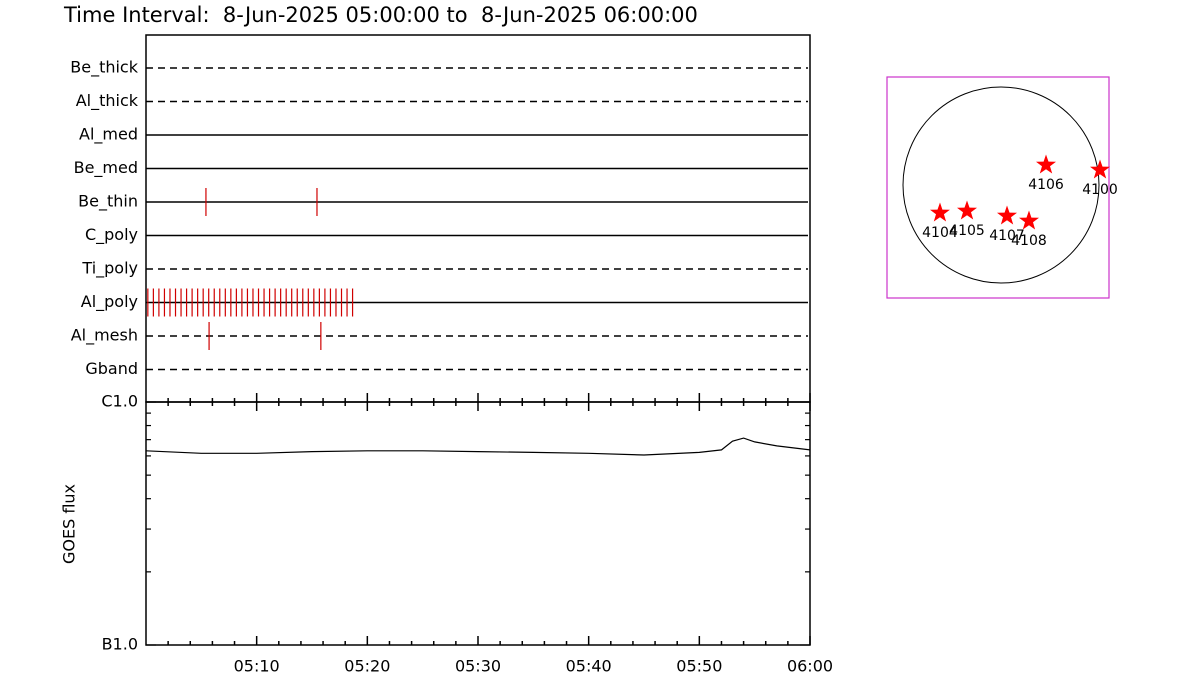 Image resolution: width=1200 pixels, height=700 pixels. Describe the element at coordinates (104, 336) in the screenshot. I see `row-label: Al_mesh` at that location.